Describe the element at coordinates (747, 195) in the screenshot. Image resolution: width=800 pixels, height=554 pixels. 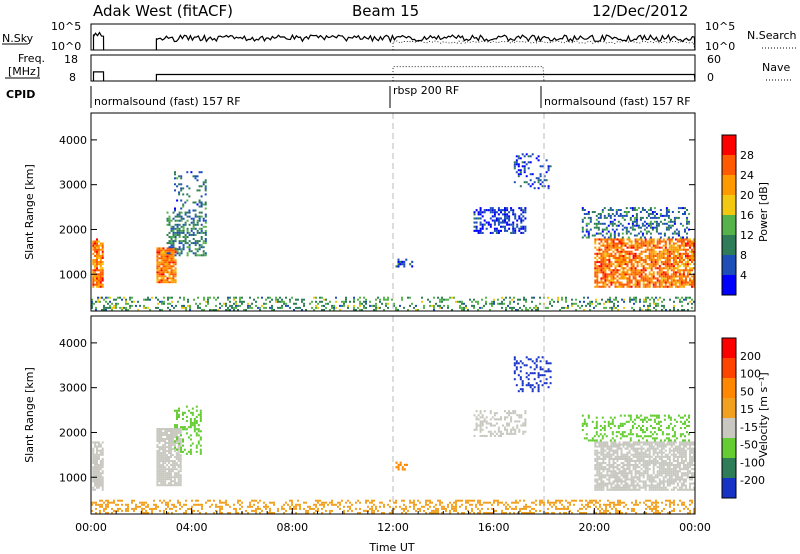
I see `colorbar-tick-label: 20` at that location.